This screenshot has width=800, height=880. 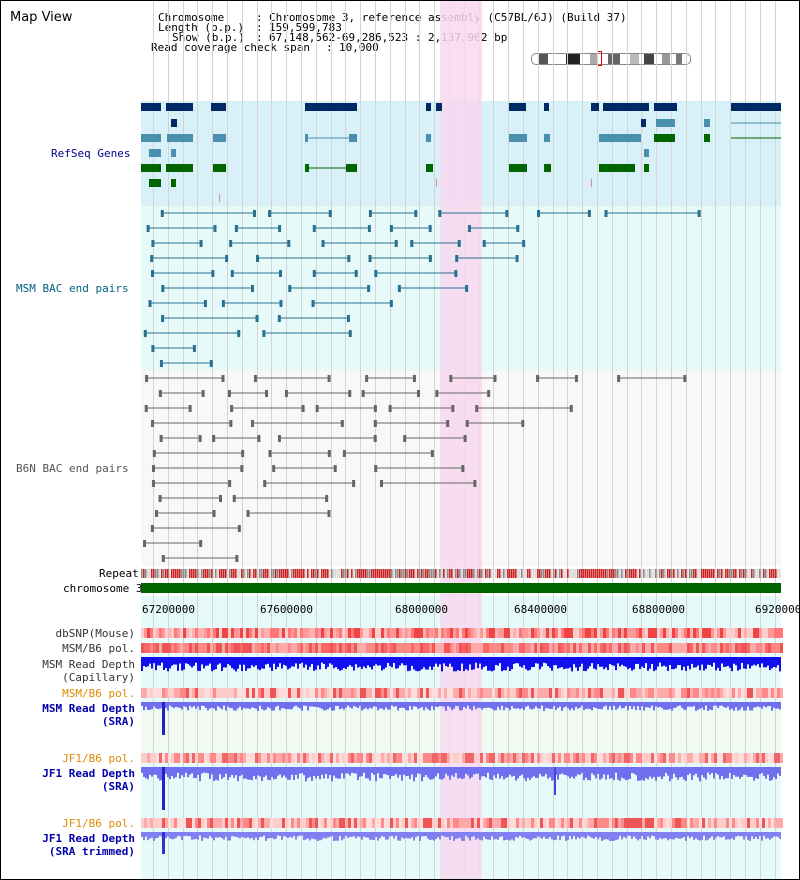 What do you see at coordinates (461, 440) in the screenshot?
I see `highlight-region` at bounding box center [461, 440].